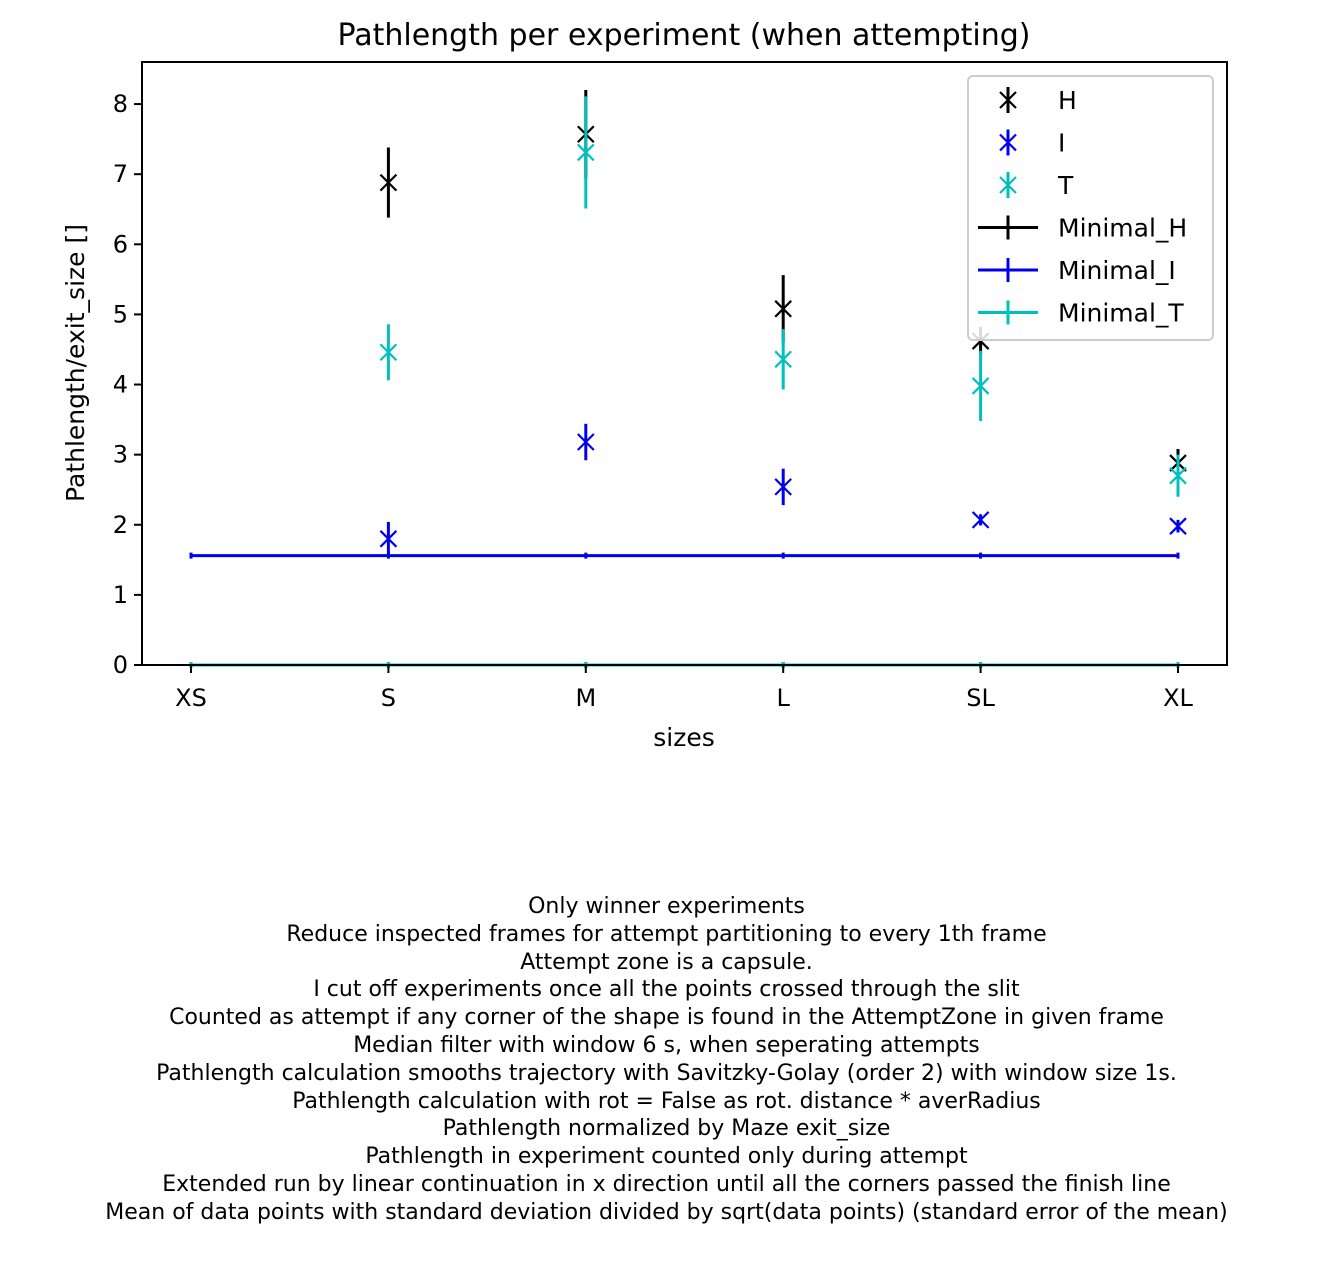  I want to click on x-tick-label: S, so click(388, 698).